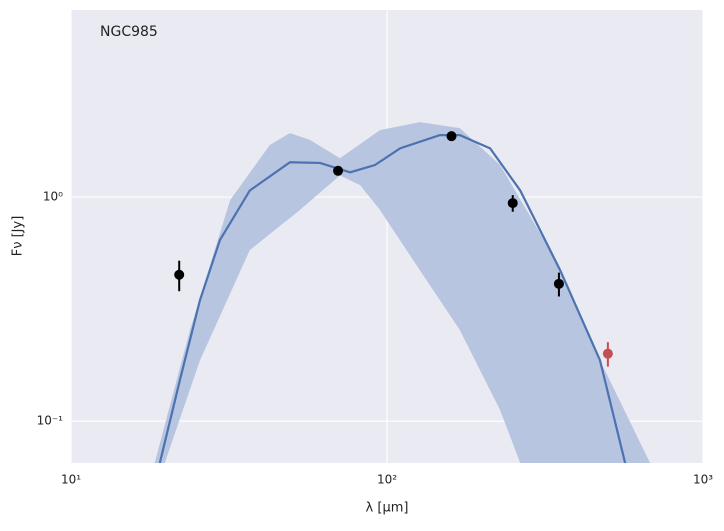 The image size is (724, 531). Describe the element at coordinates (129, 32) in the screenshot. I see `annotation: NGC985` at that location.